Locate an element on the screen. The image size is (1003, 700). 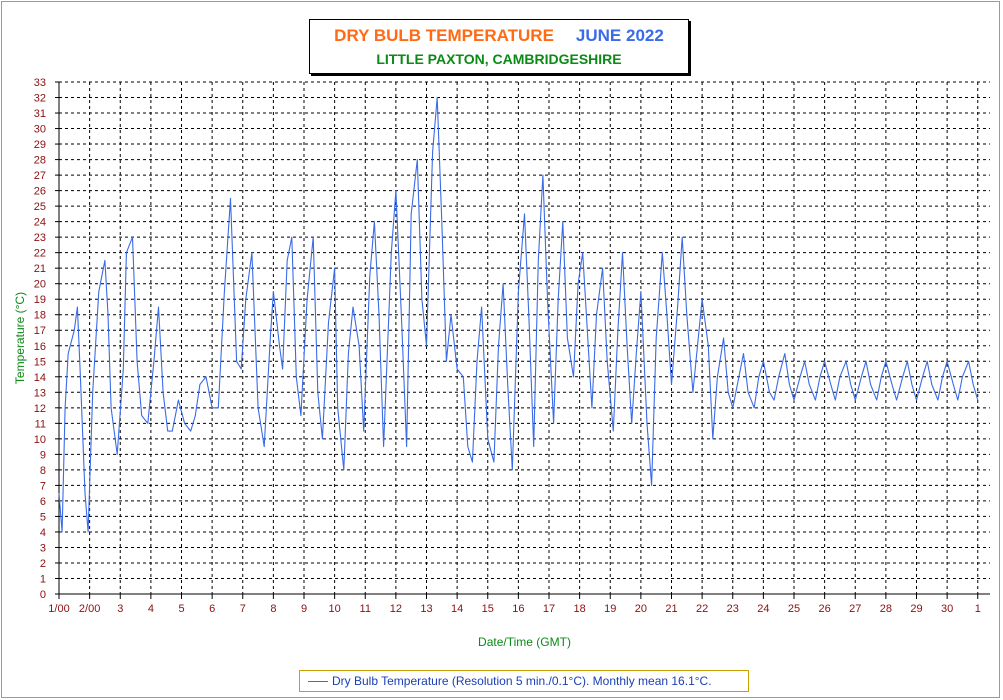
x-tick-label: 3 is located at coordinates (120, 609).